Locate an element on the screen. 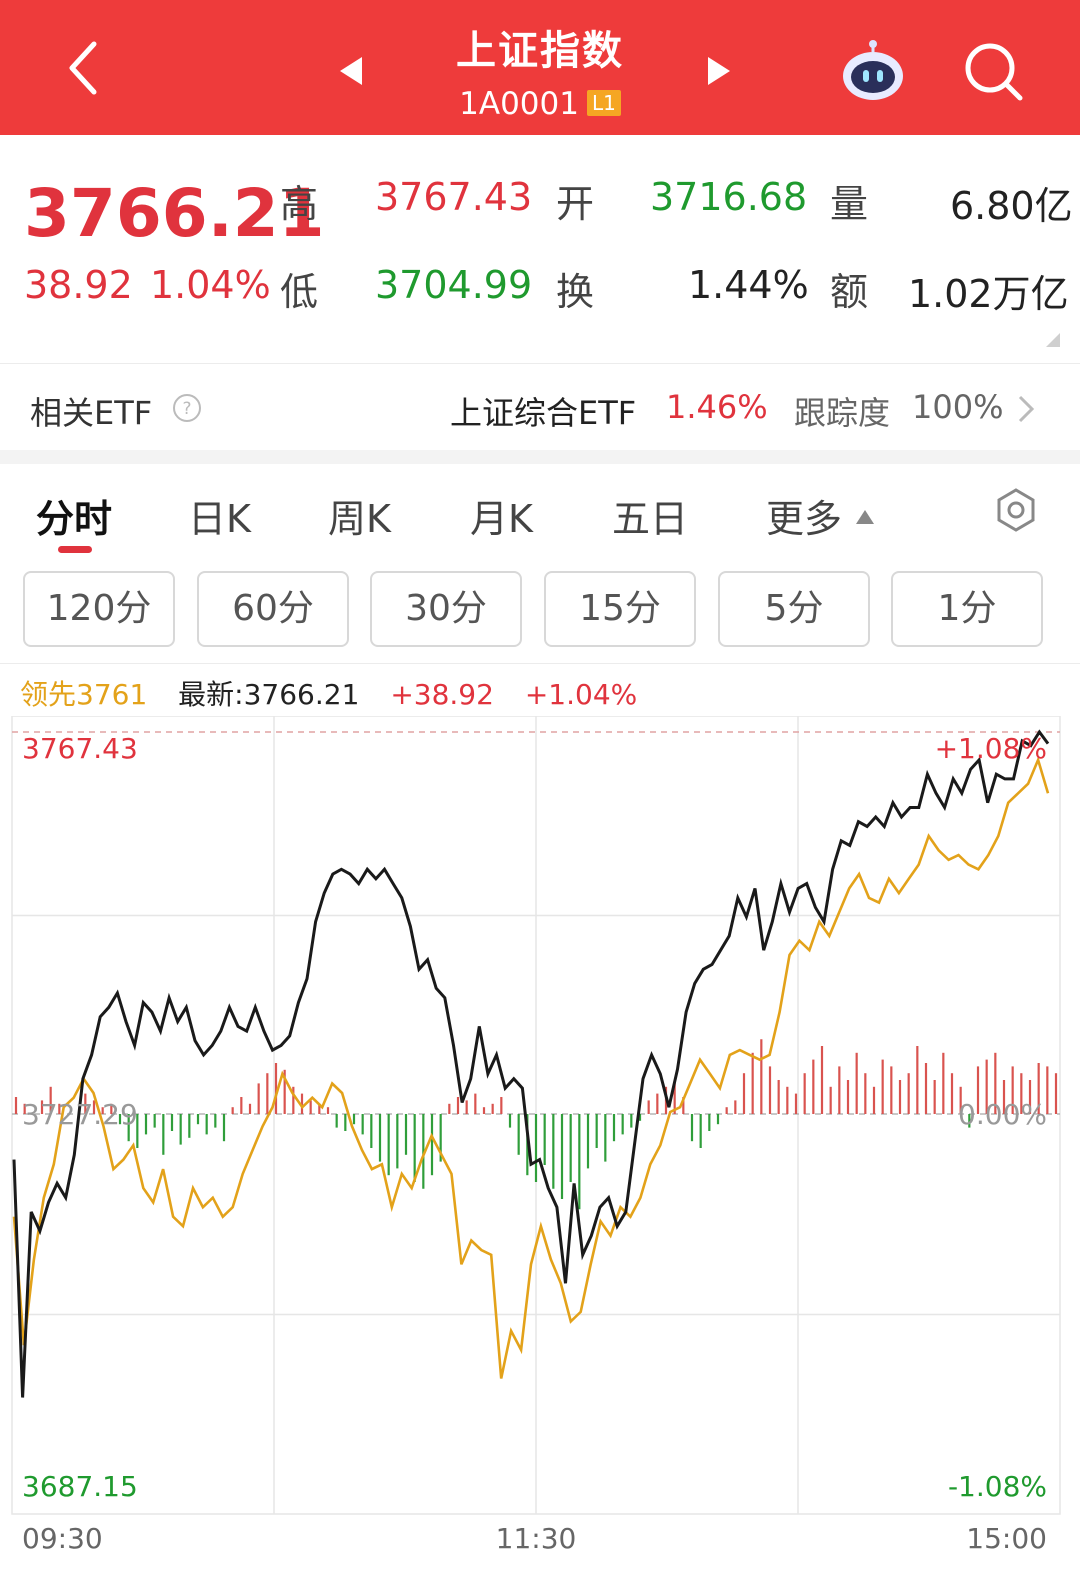 This screenshot has width=1080, height=1580. latest-price-label: 最新:3766.21 is located at coordinates (269, 694).